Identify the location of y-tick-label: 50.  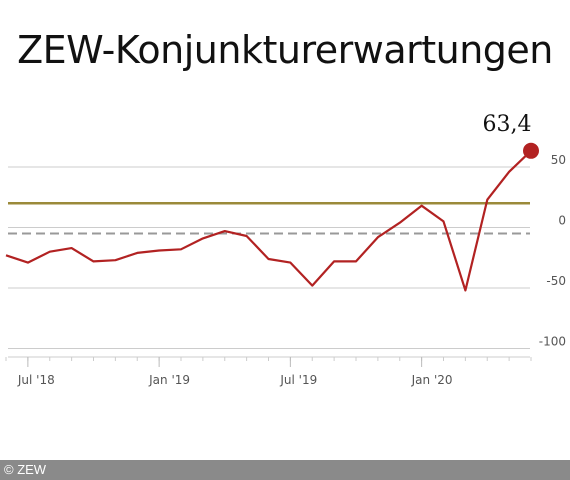
(558, 160).